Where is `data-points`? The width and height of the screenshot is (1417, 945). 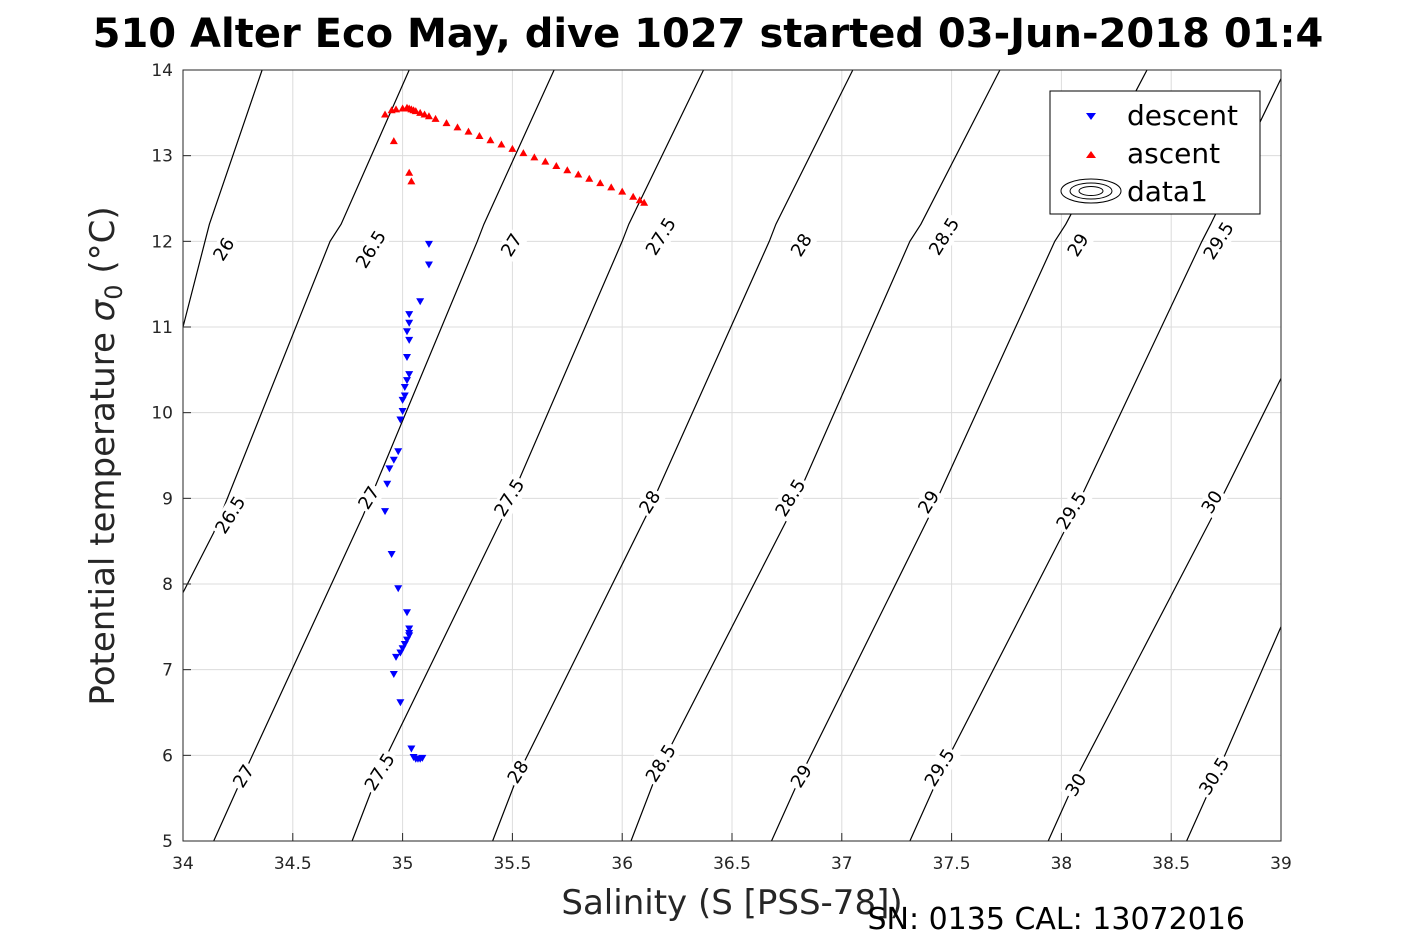 data-points is located at coordinates (515, 433).